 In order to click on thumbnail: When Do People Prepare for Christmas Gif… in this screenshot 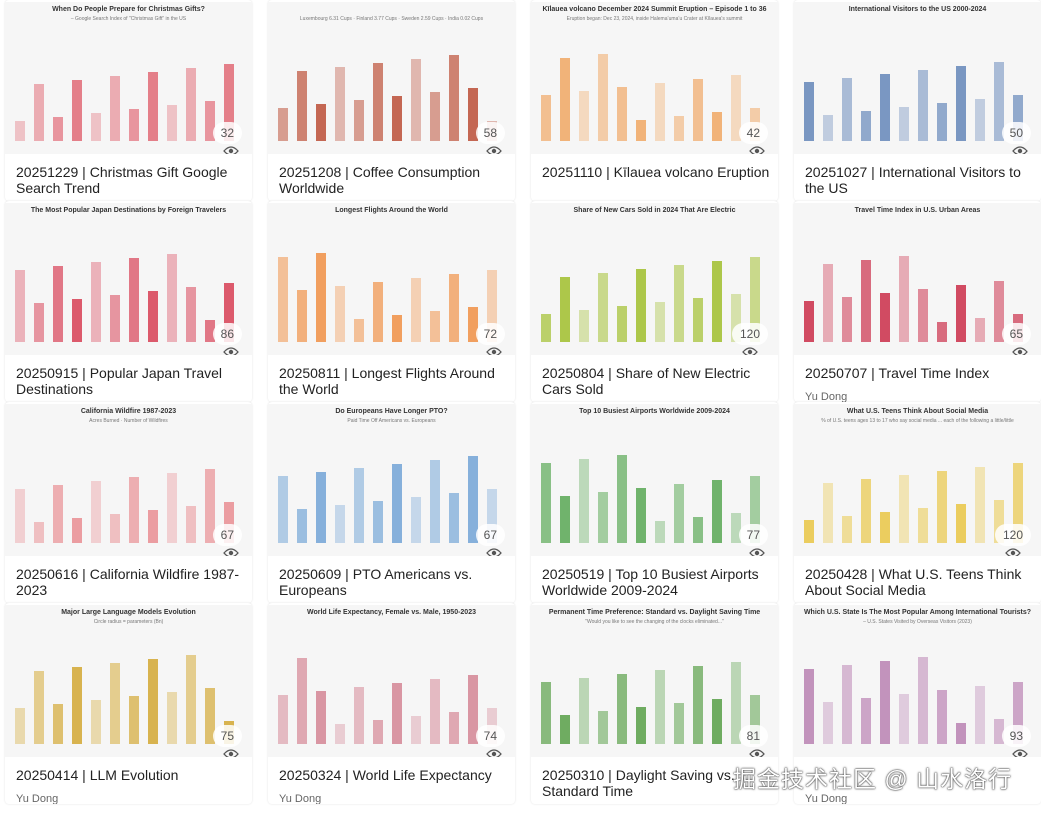, I will do `click(128, 78)`.